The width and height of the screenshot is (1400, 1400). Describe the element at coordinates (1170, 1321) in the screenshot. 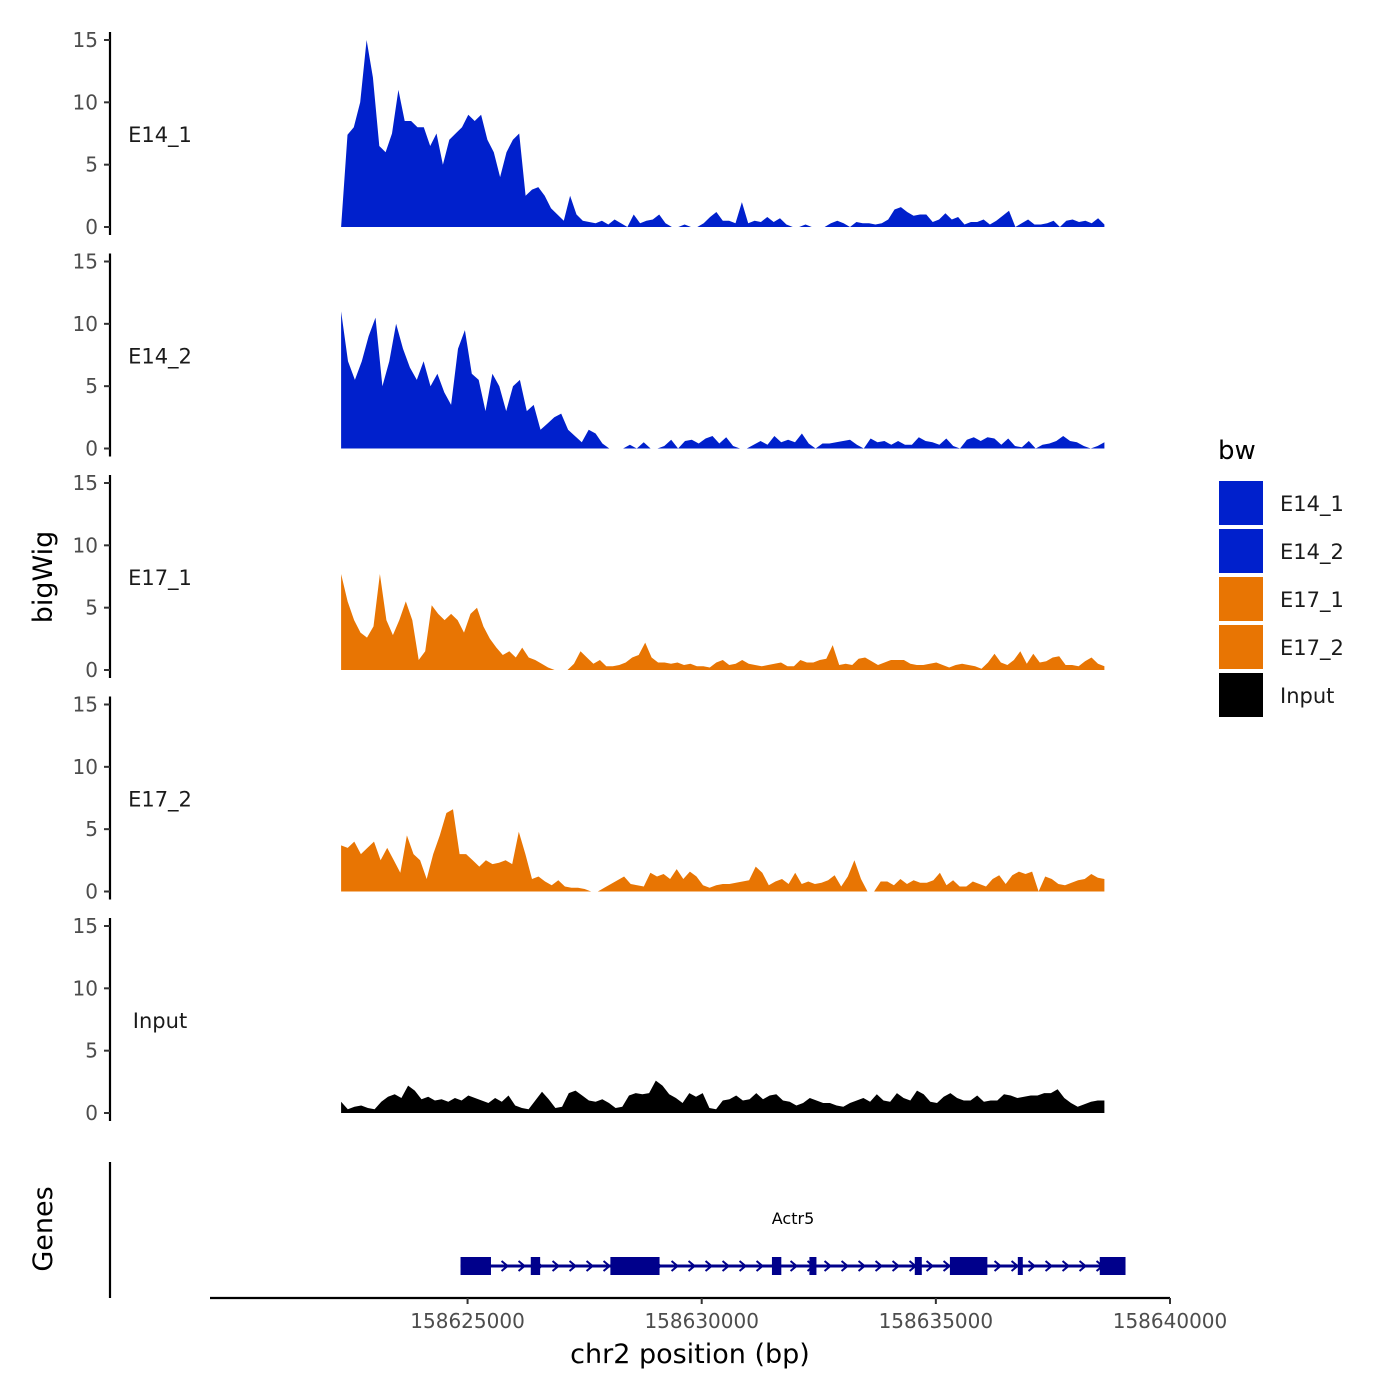

I see `x-tick-label: 158640000` at that location.